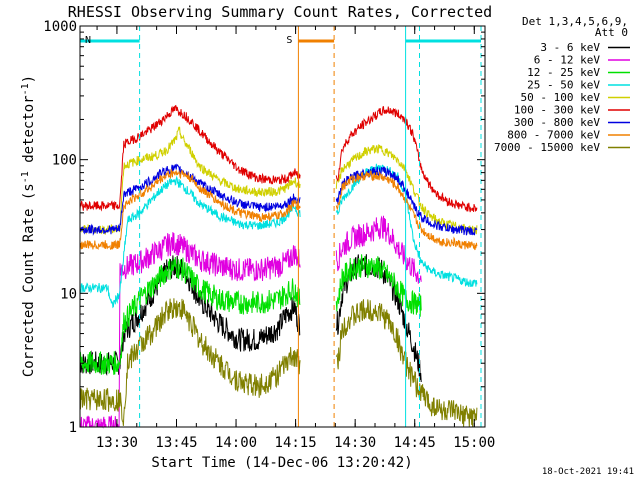  Describe the element at coordinates (570, 47) in the screenshot. I see `legend-label-0: 3 - 6 keV` at that location.